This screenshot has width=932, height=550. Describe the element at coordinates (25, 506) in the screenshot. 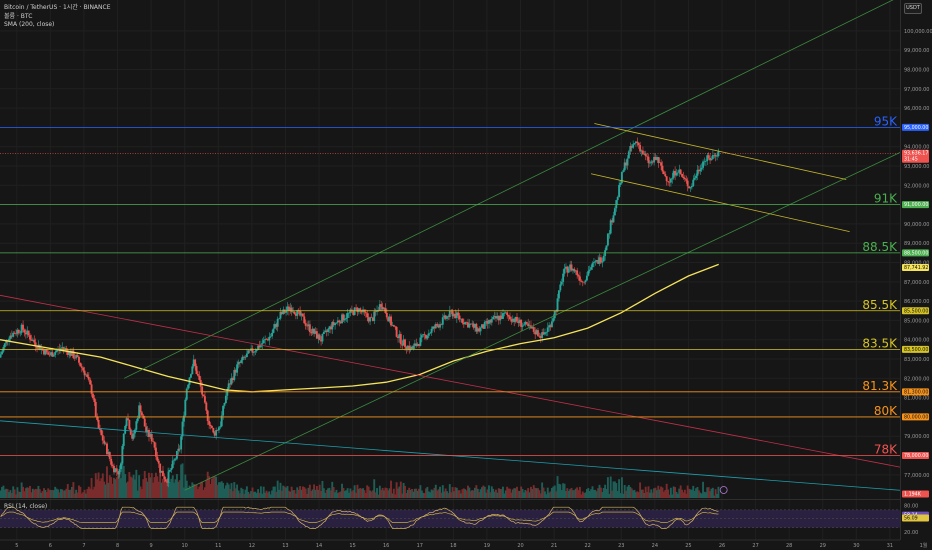

I see `rsi-legend: RSI (14, close)` at that location.